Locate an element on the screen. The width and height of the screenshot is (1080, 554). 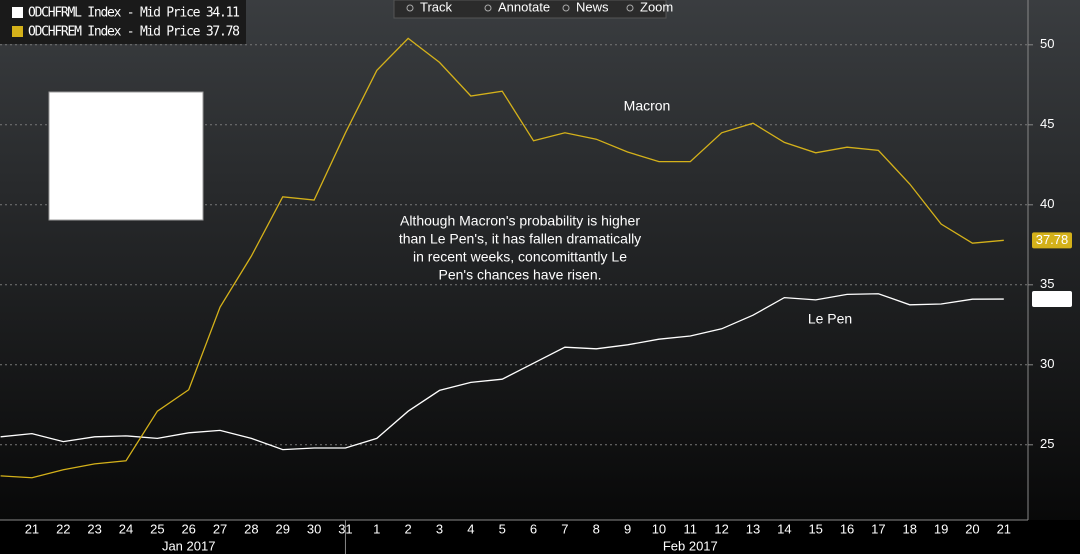
last-value-label: 34.11 is located at coordinates (1052, 297).